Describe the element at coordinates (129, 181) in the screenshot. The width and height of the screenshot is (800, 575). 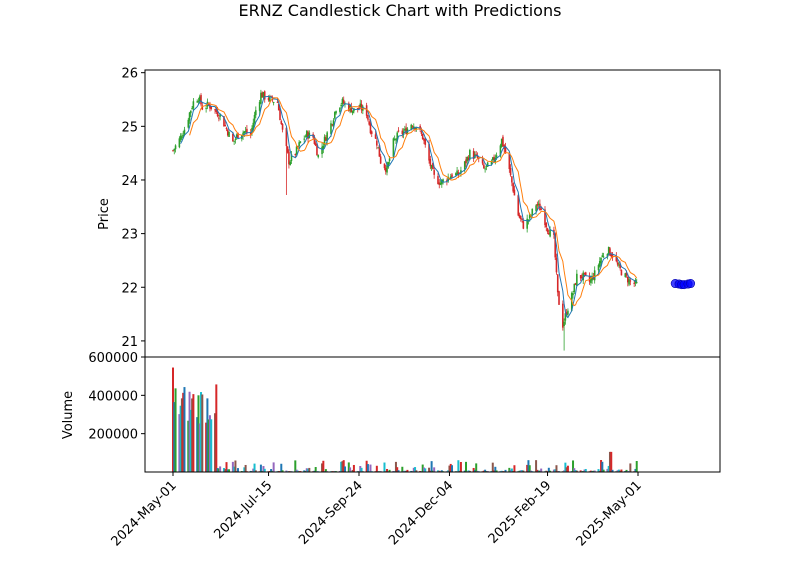
I see `price-y-tick-label: 24` at that location.